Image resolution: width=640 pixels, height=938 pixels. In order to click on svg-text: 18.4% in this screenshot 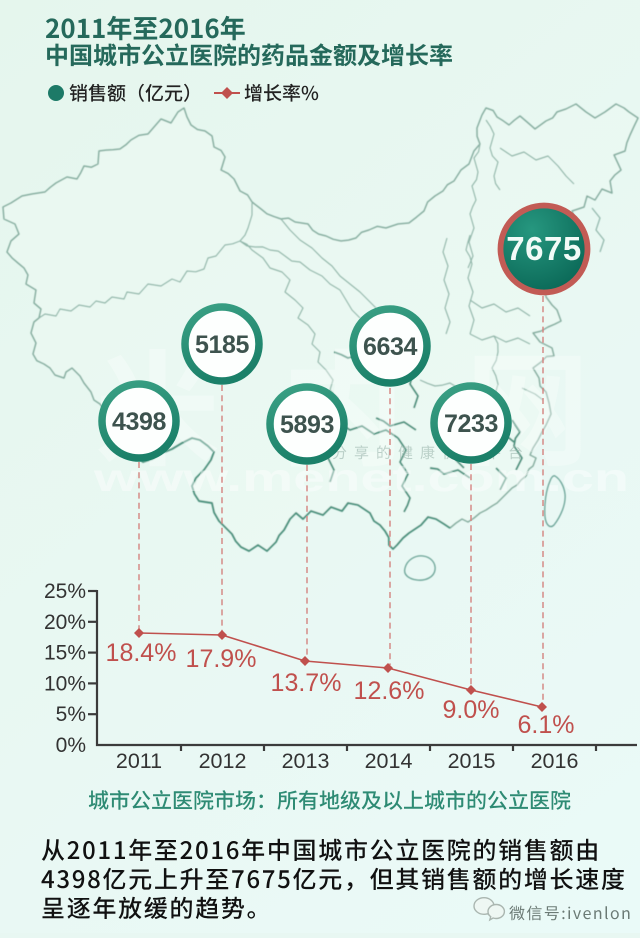, I will do `click(141, 653)`.